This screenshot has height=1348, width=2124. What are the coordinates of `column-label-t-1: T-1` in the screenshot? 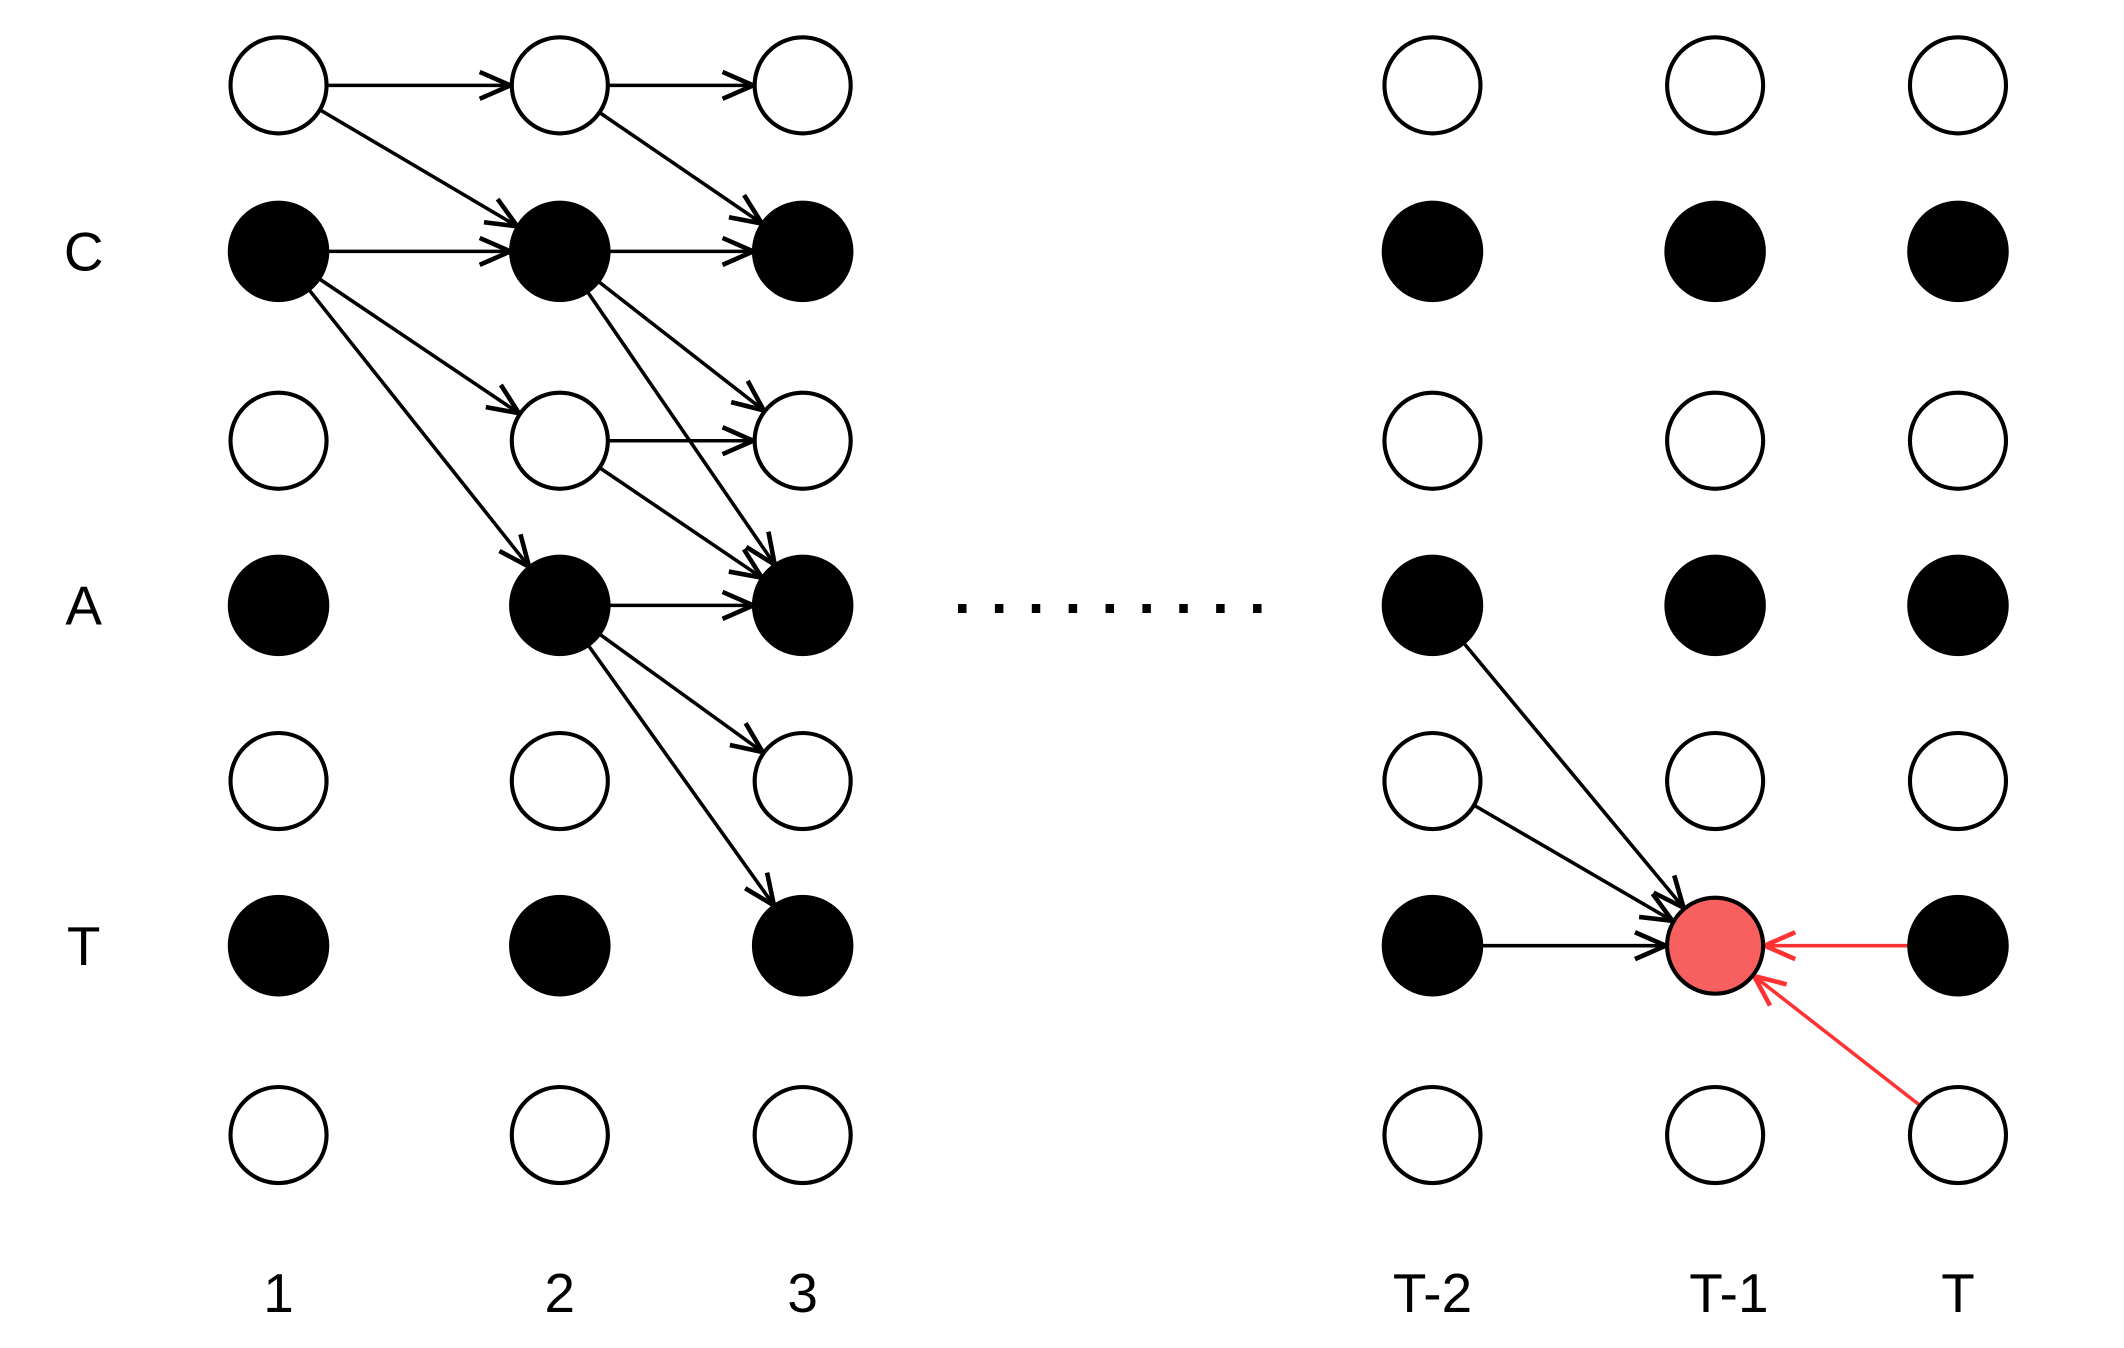 It's located at (1728, 1293).